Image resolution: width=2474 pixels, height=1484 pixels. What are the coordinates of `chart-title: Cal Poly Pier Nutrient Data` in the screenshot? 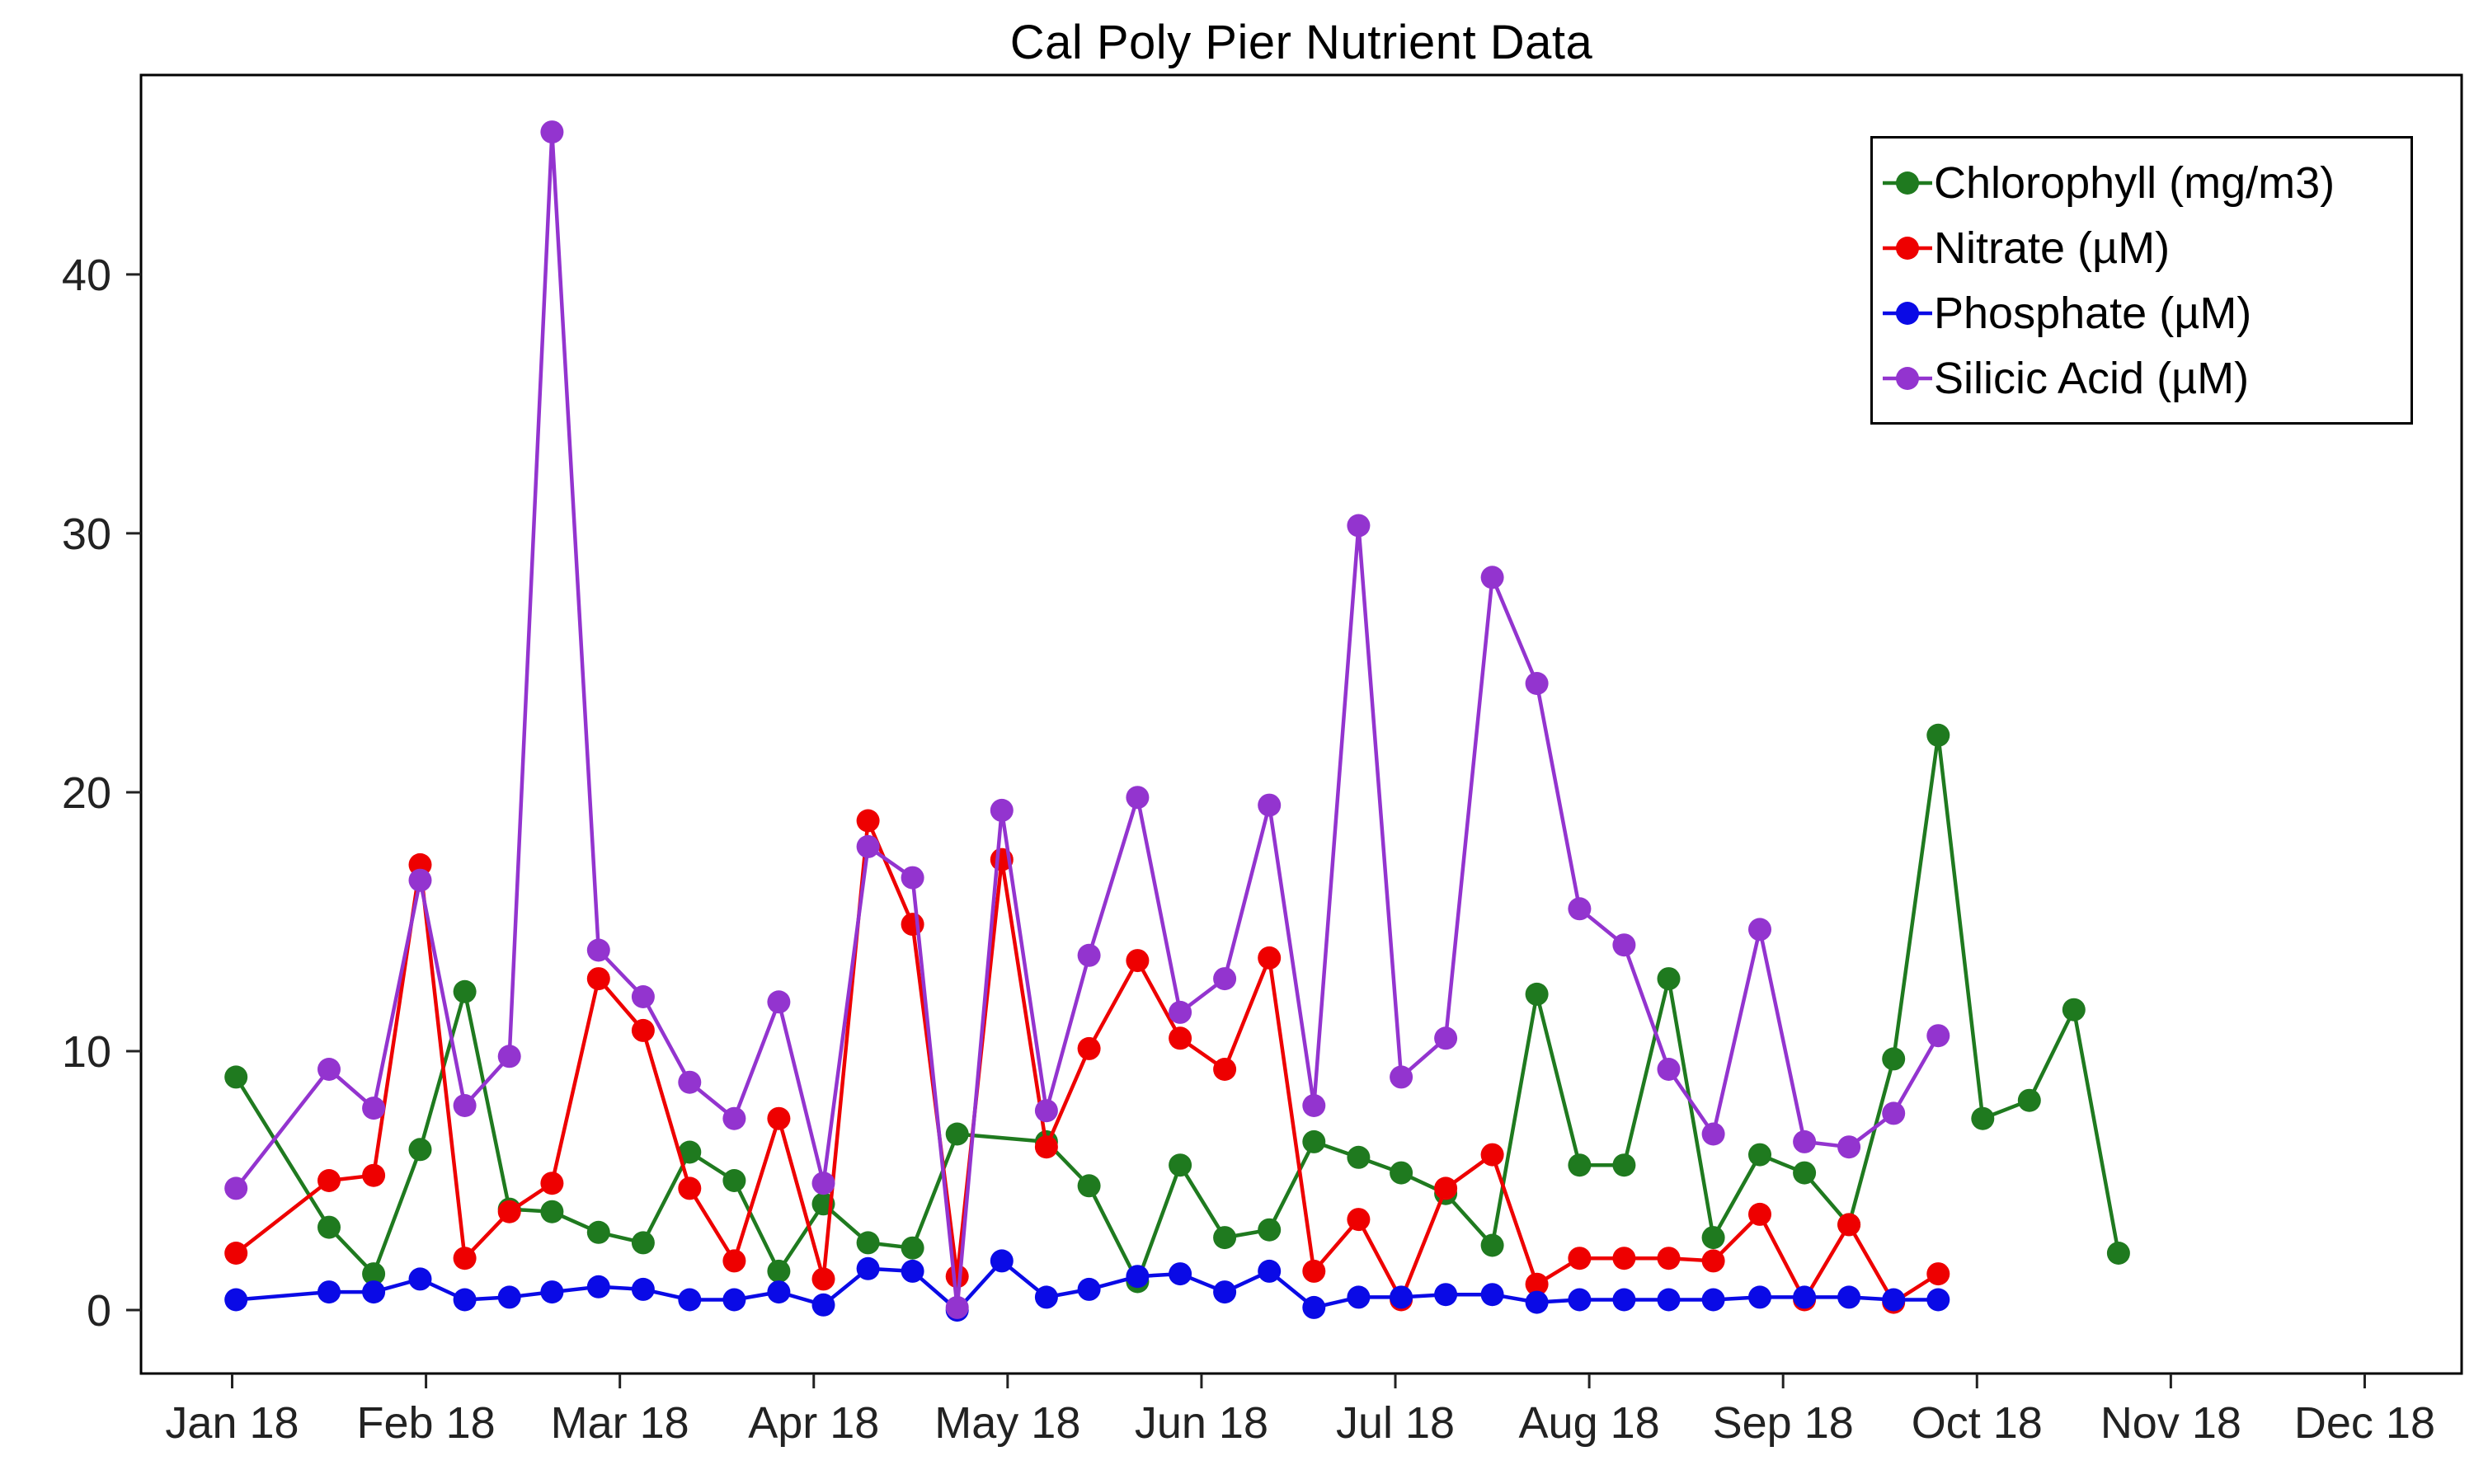 It's located at (1301, 42).